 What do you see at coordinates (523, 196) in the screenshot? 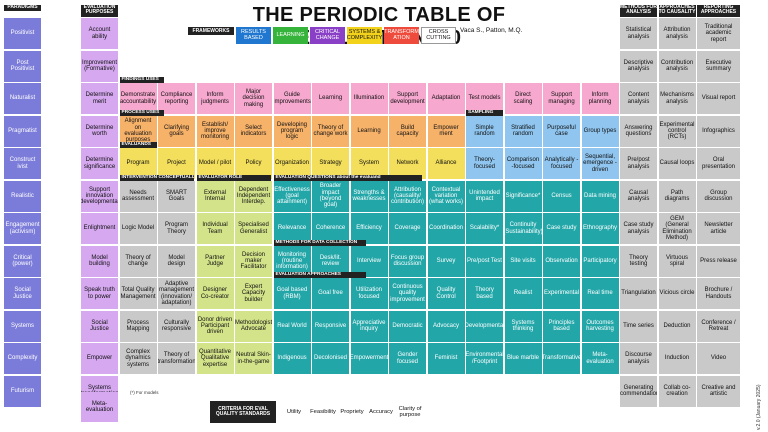
I see `evaluation-question-cell: Significance*` at bounding box center [523, 196].